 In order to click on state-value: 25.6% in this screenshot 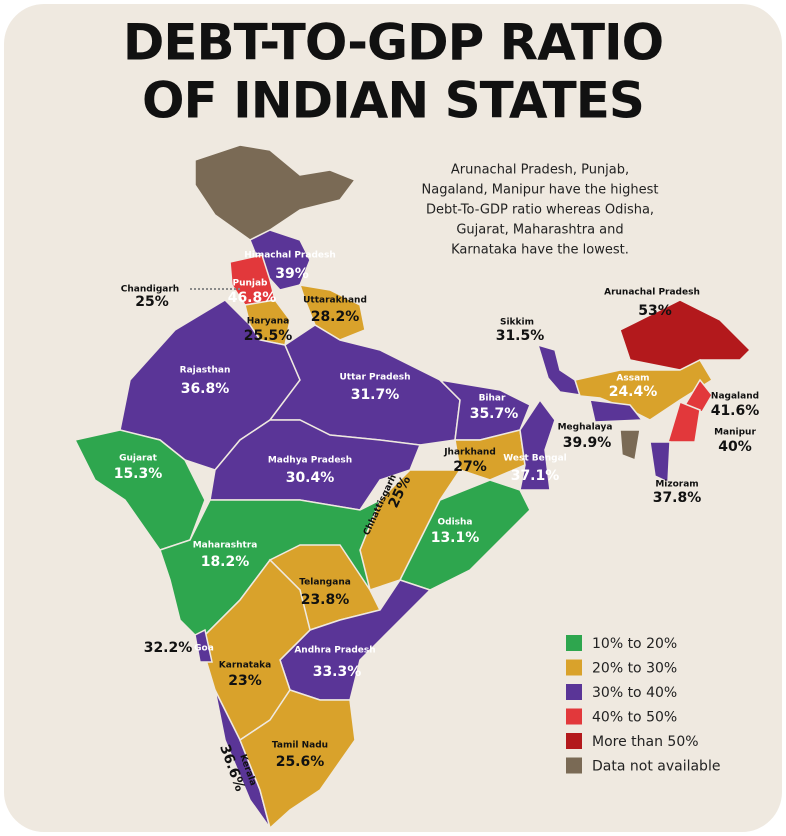, I will do `click(300, 762)`.